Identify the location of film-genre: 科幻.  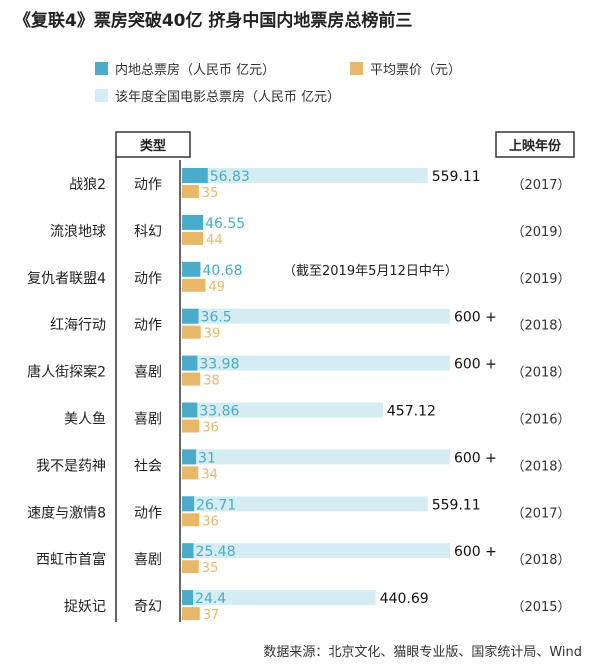
(148, 232).